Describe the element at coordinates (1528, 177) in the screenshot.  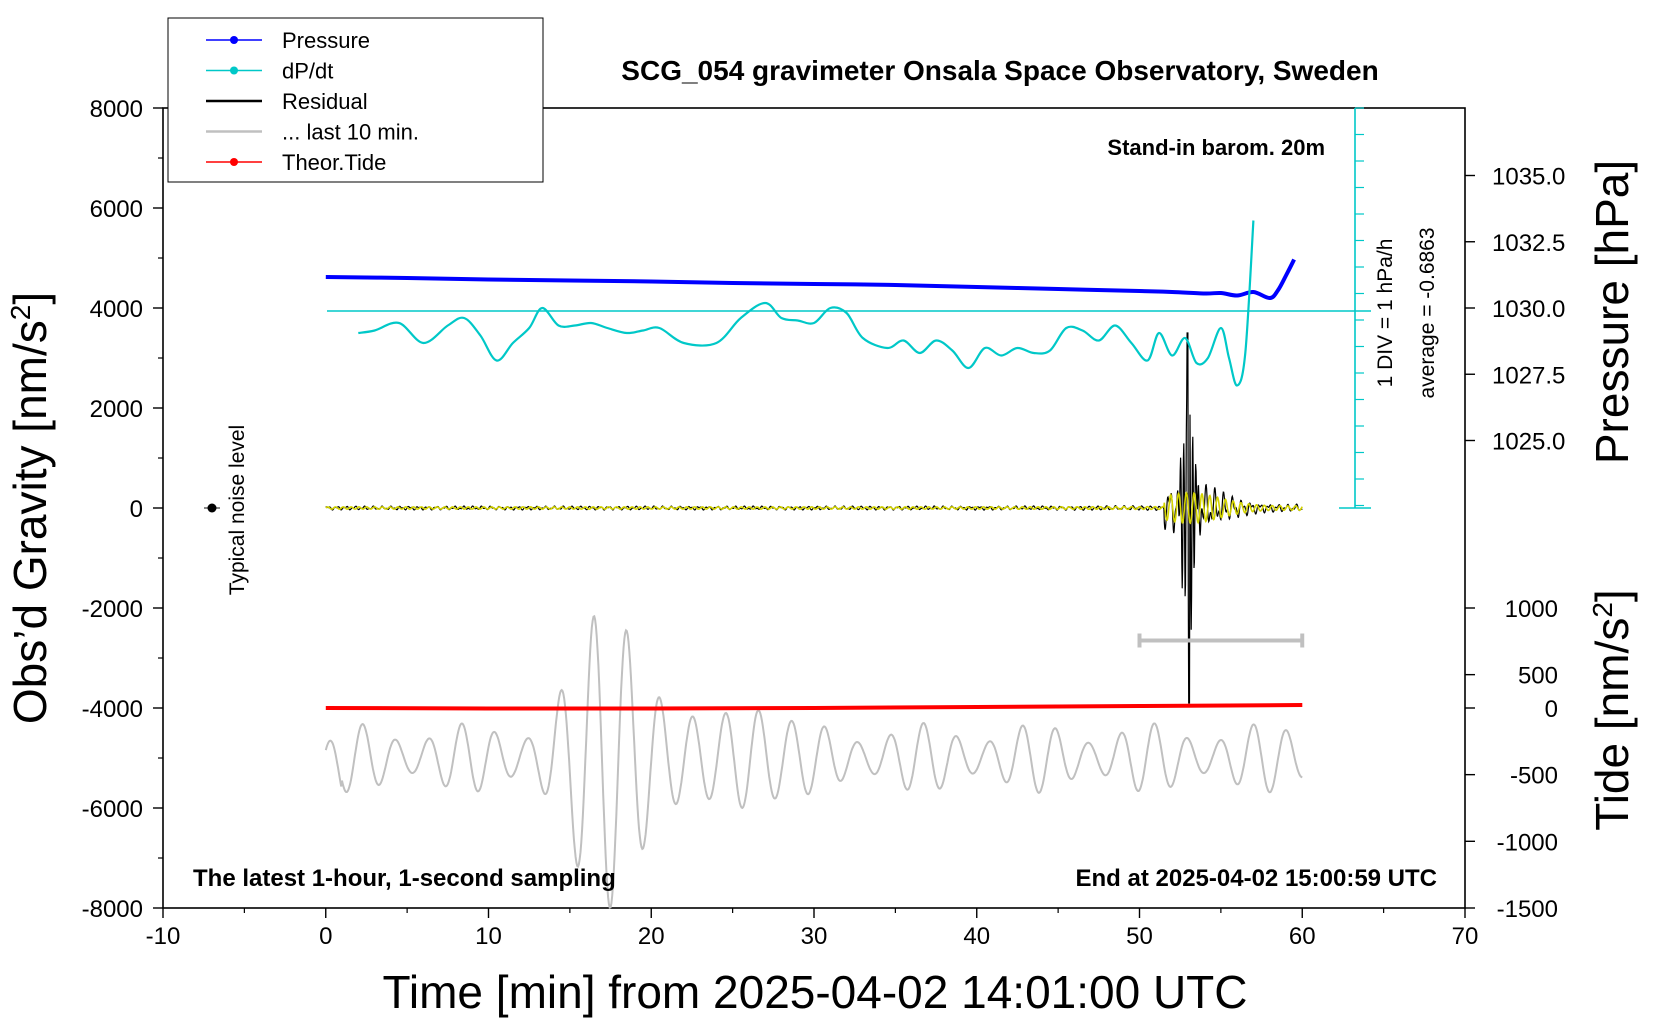
I see `pressure-tick-label: 1035.0` at that location.